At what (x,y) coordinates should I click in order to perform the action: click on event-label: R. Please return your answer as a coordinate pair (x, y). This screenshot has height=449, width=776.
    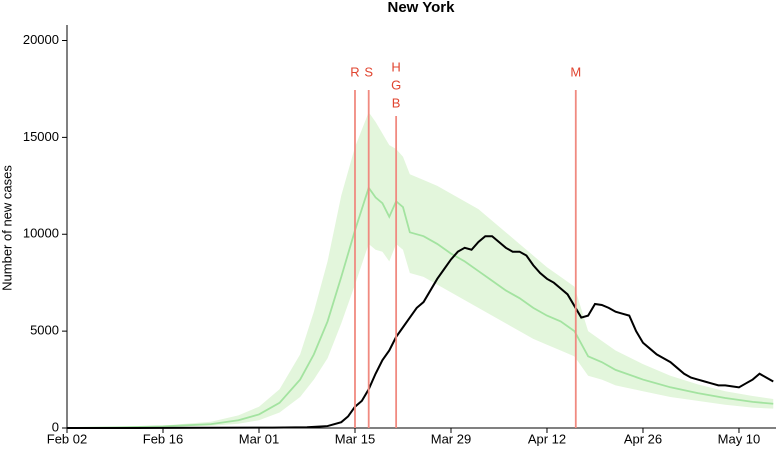
    Looking at the image, I should click on (354, 71).